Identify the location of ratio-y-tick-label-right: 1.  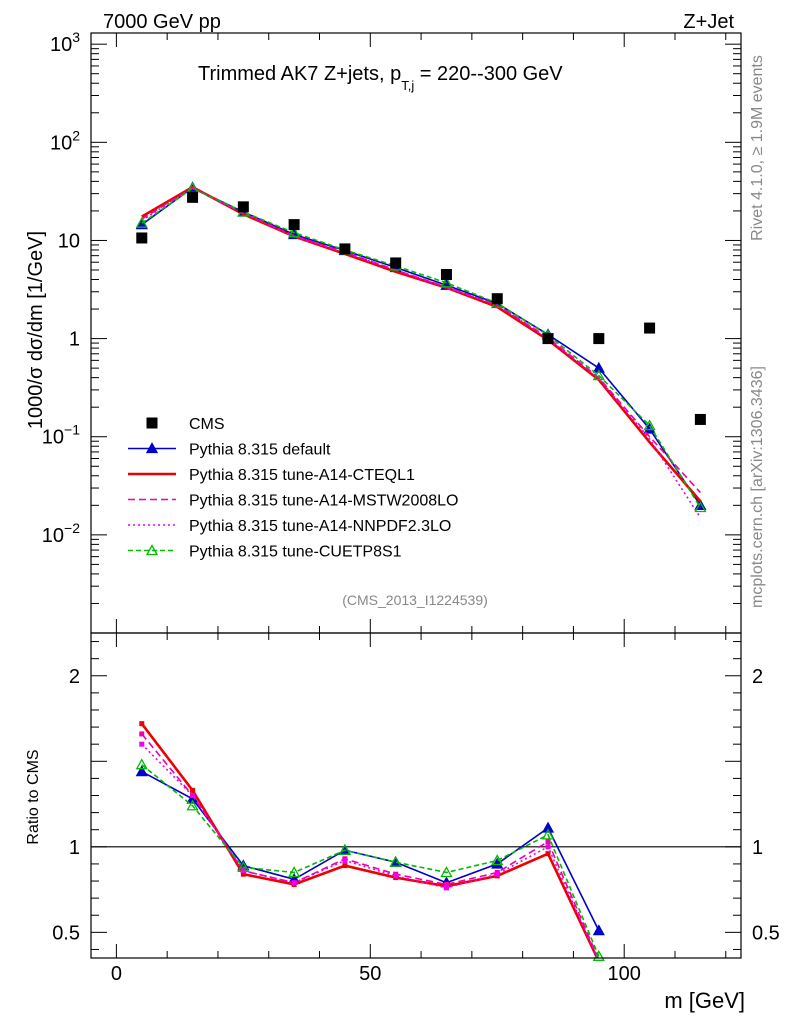
(757, 848).